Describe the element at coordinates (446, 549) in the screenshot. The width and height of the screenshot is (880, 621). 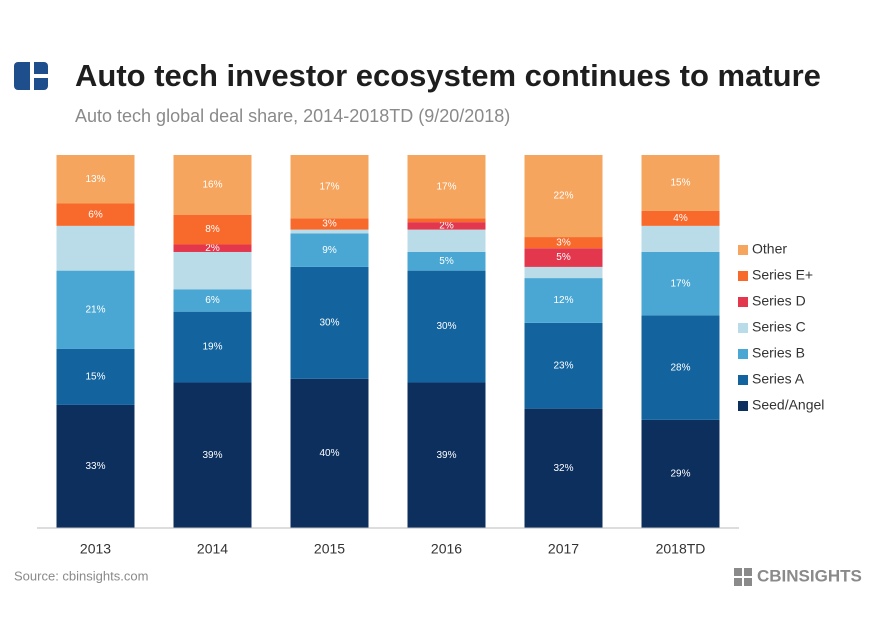
I see `x-tick-label: 2016` at that location.